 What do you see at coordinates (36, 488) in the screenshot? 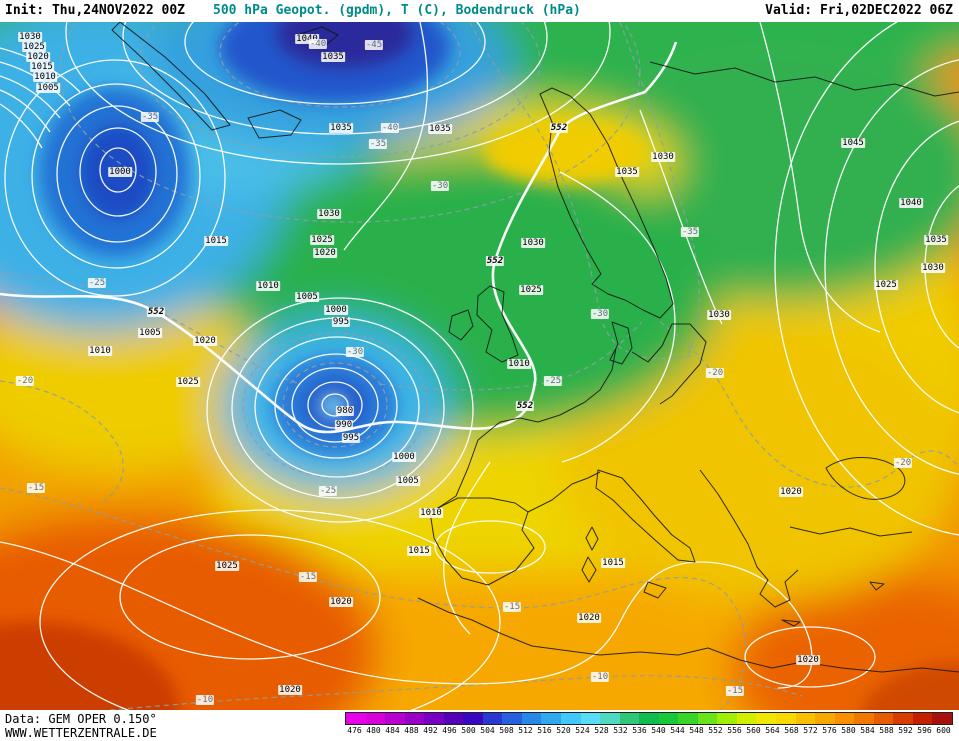
I see `temp-contour-label: -15` at bounding box center [36, 488].